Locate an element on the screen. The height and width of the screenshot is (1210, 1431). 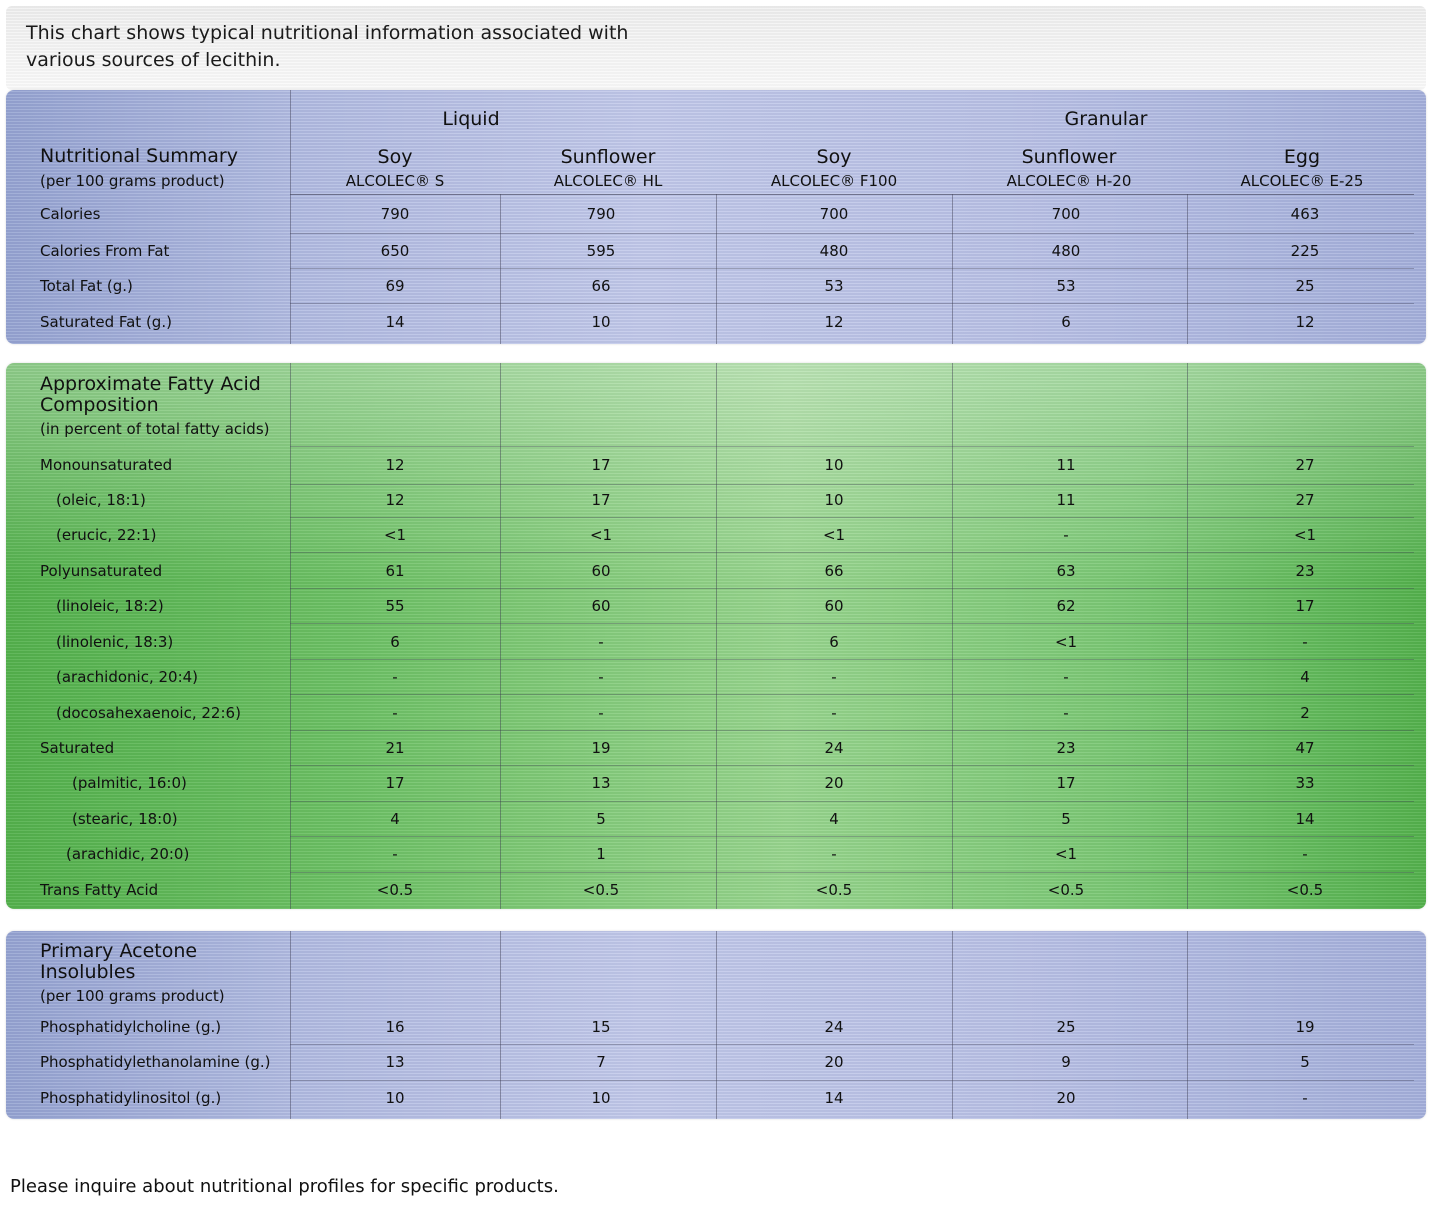
acetone-insolubles-title-line2: Insolubles is located at coordinates (88, 972).